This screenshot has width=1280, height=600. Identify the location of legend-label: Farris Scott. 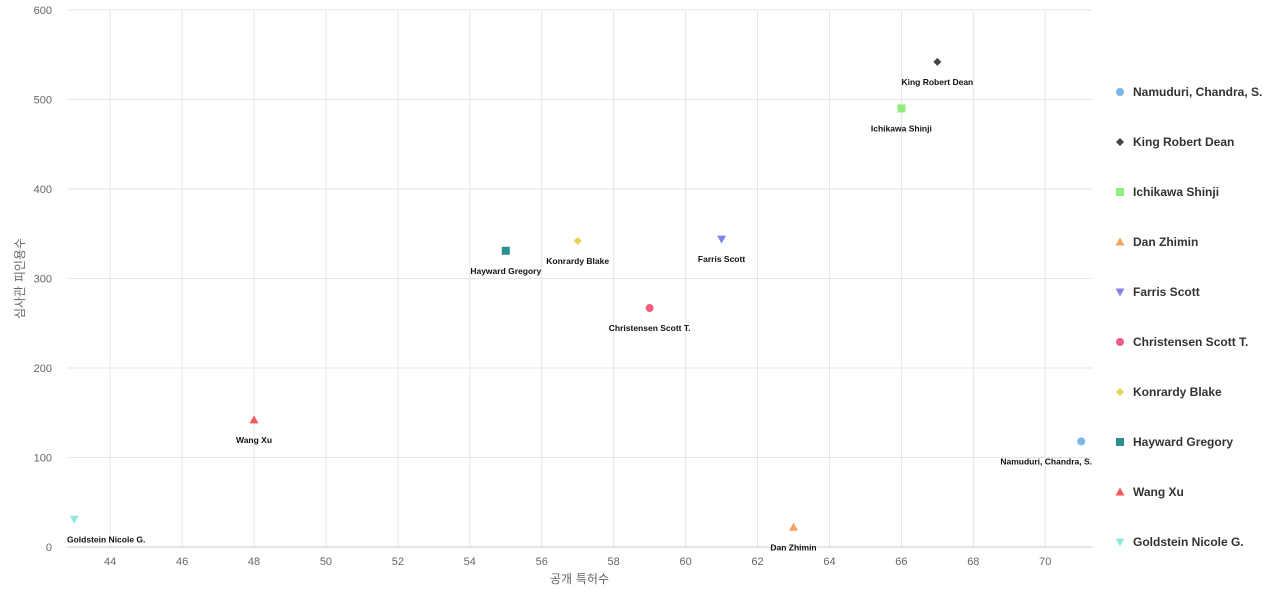
(1166, 292).